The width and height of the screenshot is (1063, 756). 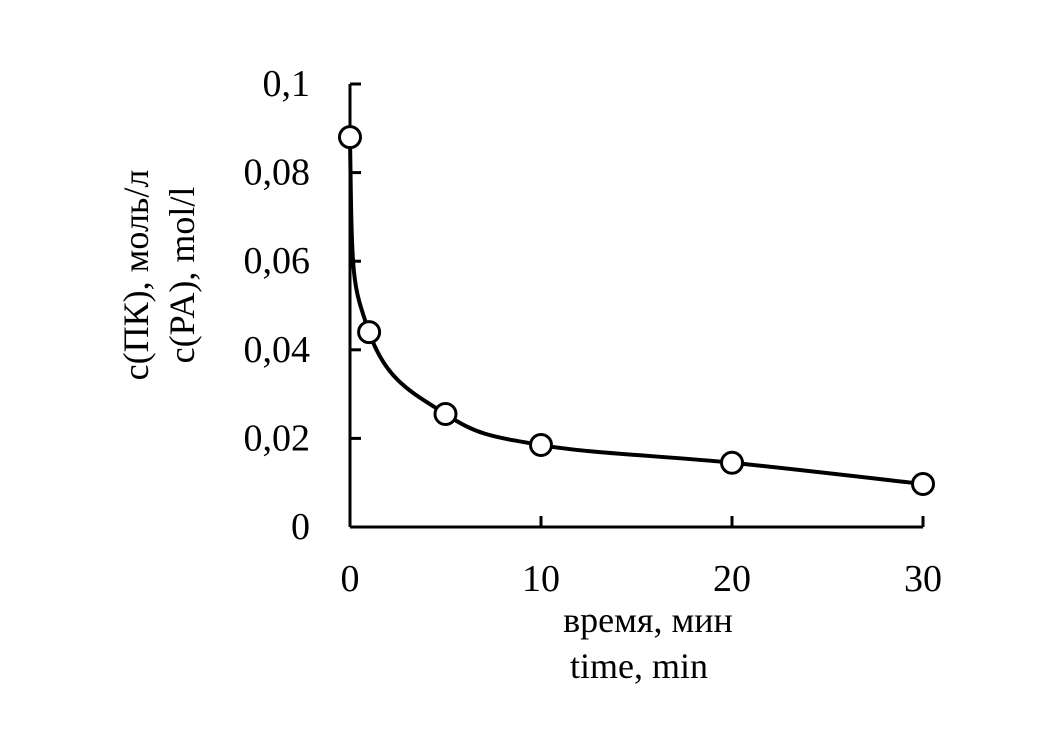 I want to click on y-tick-label: 0,08, so click(x=277, y=173).